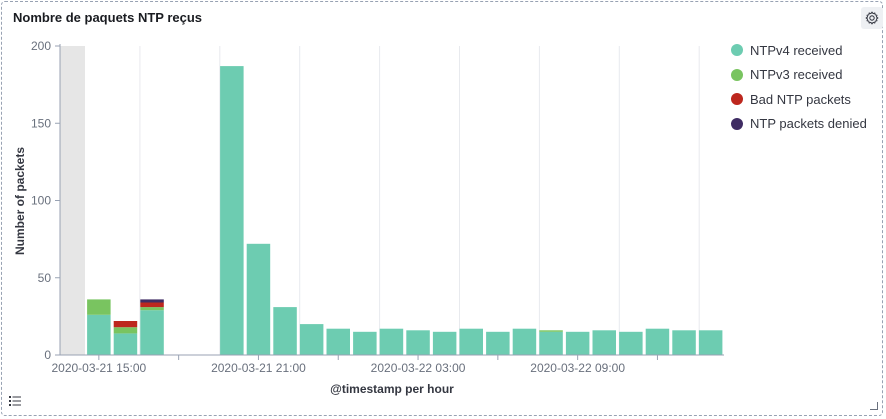 This screenshot has height=419, width=886. I want to click on legend-toggle-button, so click(15, 401).